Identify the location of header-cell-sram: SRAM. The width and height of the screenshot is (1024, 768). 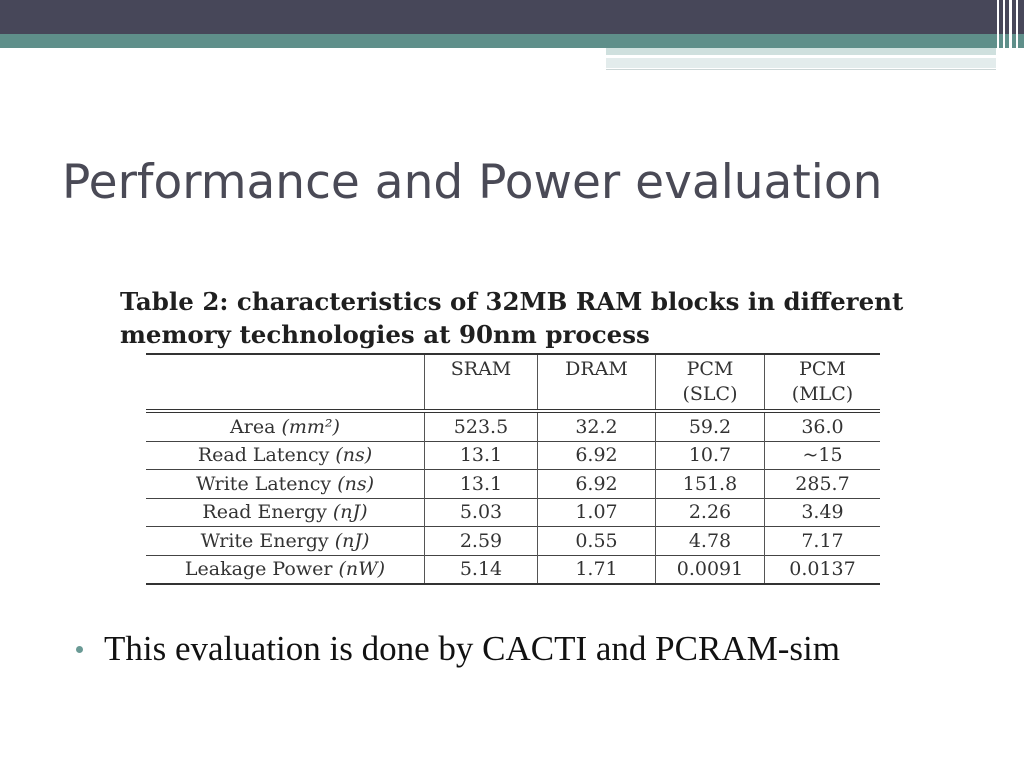
(481, 382).